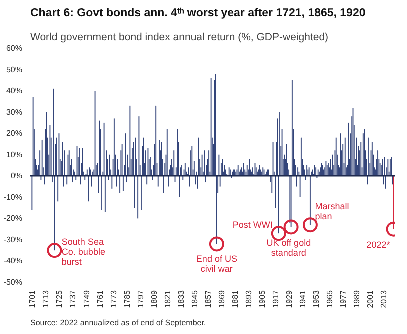  What do you see at coordinates (378, 245) in the screenshot?
I see `annotation: 2022*` at bounding box center [378, 245].